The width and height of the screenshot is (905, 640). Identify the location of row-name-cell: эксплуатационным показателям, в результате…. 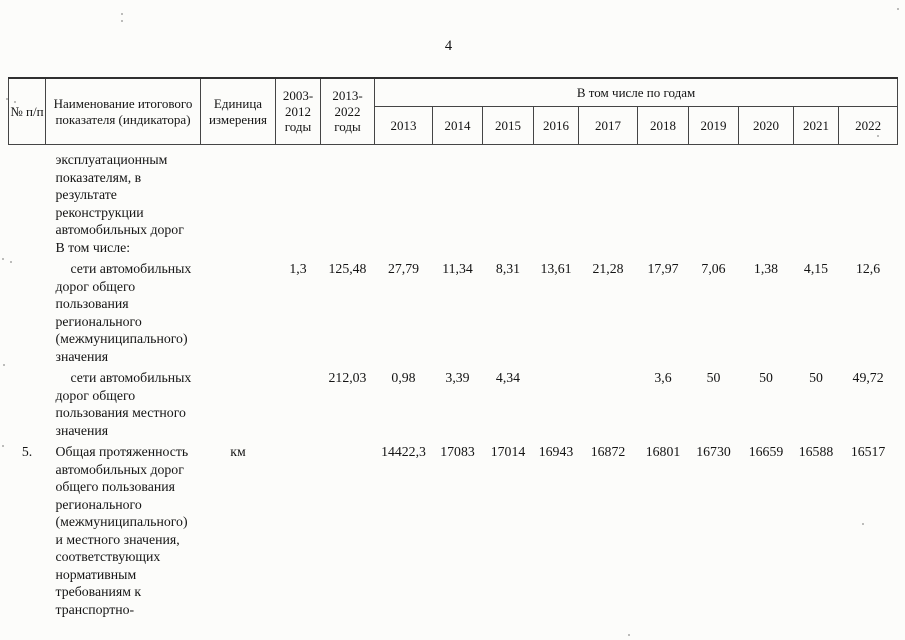
(123, 203).